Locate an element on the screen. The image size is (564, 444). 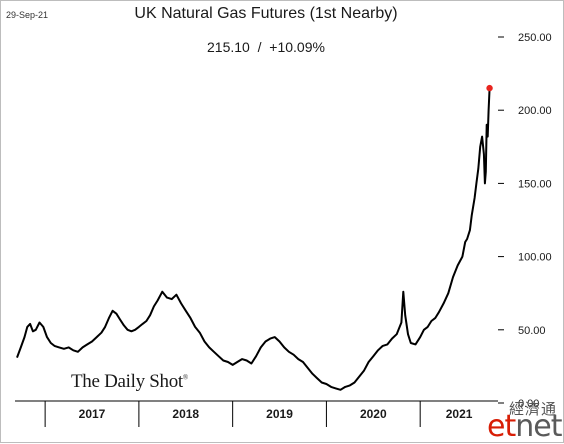
last-point-marker is located at coordinates (489, 88).